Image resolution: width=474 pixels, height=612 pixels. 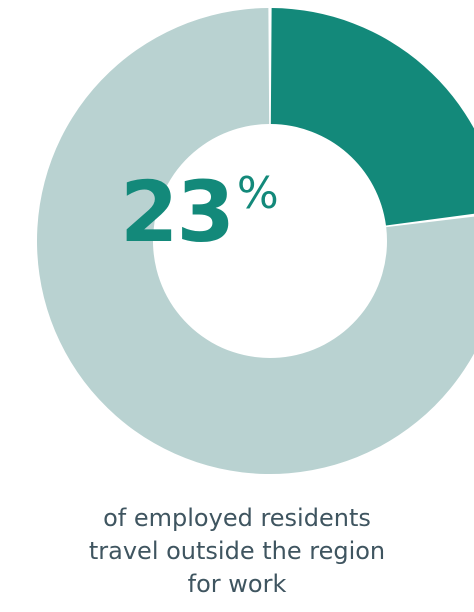 What do you see at coordinates (237, 518) in the screenshot?
I see `caption-line-1: of employed residents` at bounding box center [237, 518].